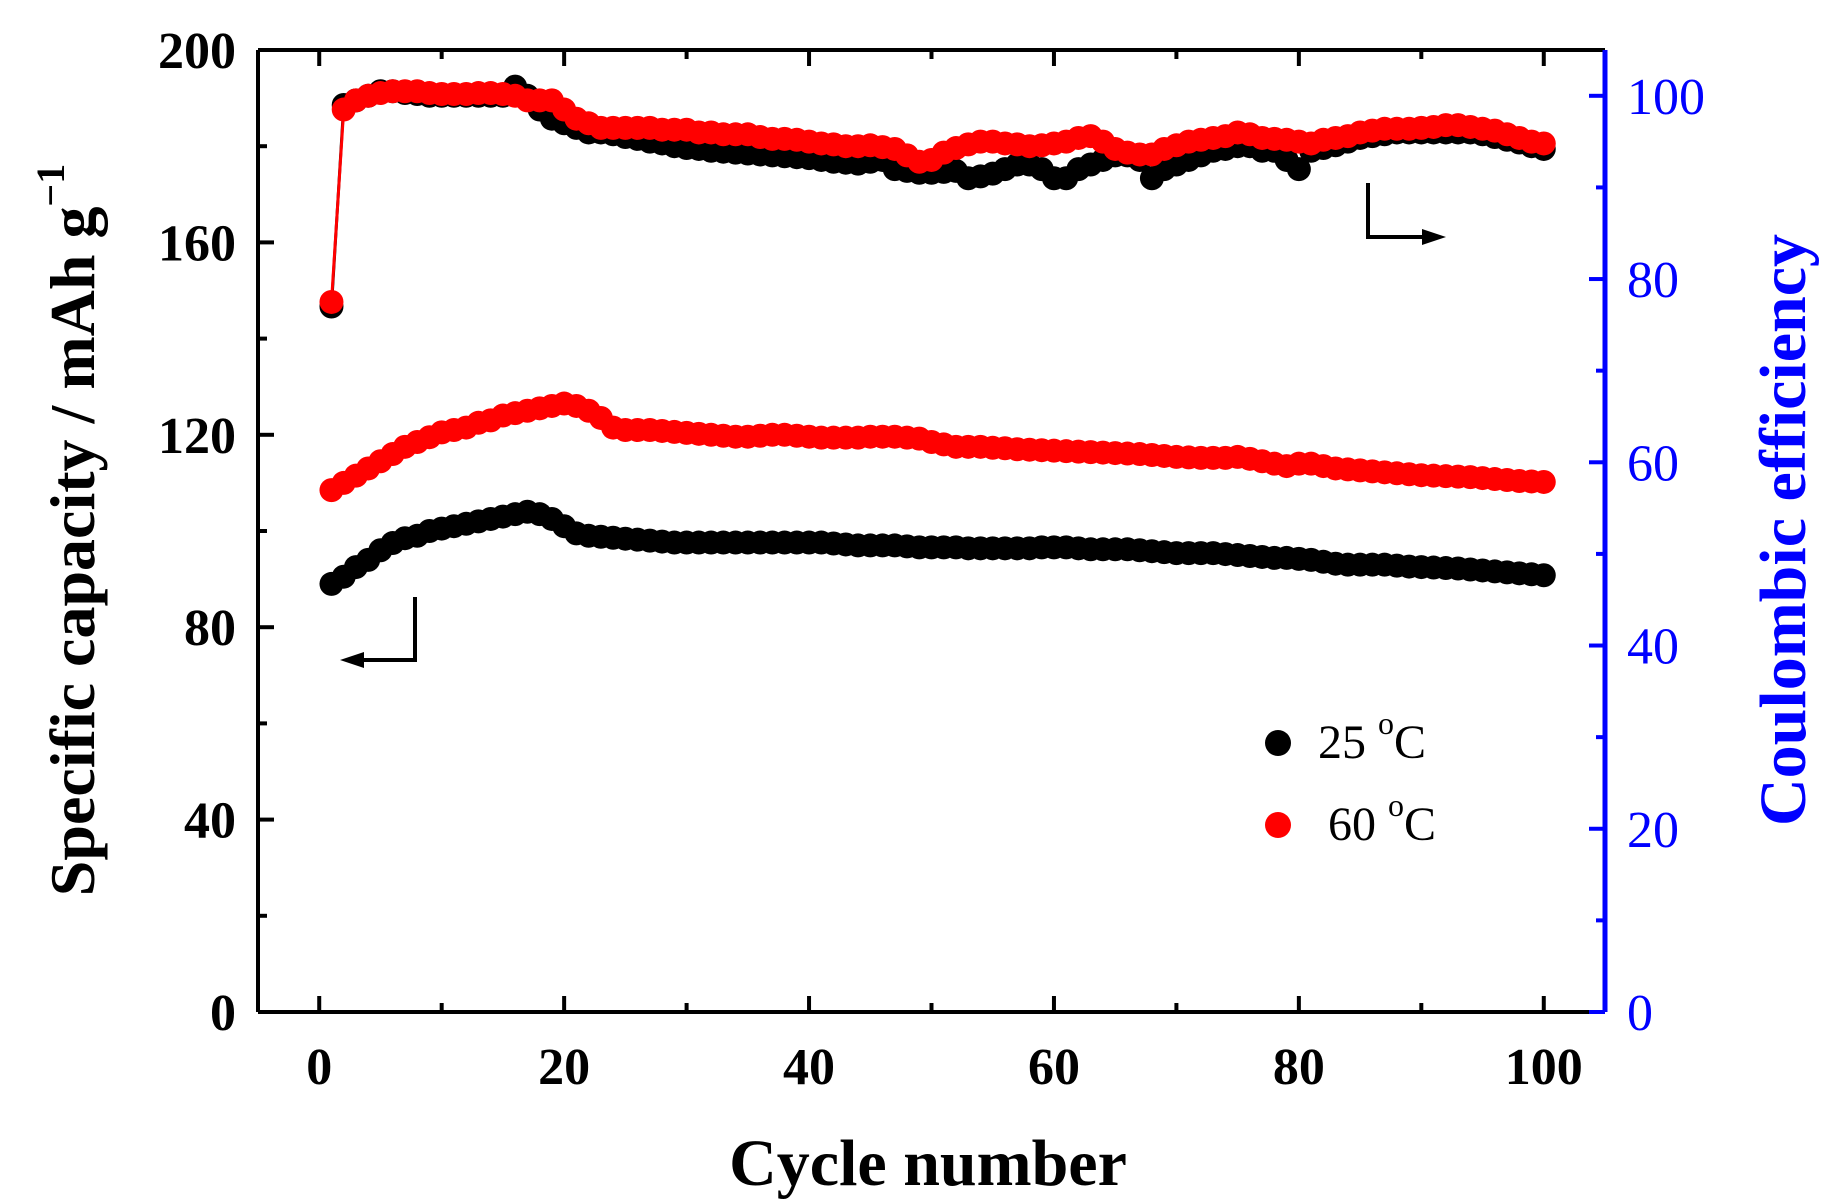  Describe the element at coordinates (1054, 1067) in the screenshot. I see `x-tick-label: 60` at that location.